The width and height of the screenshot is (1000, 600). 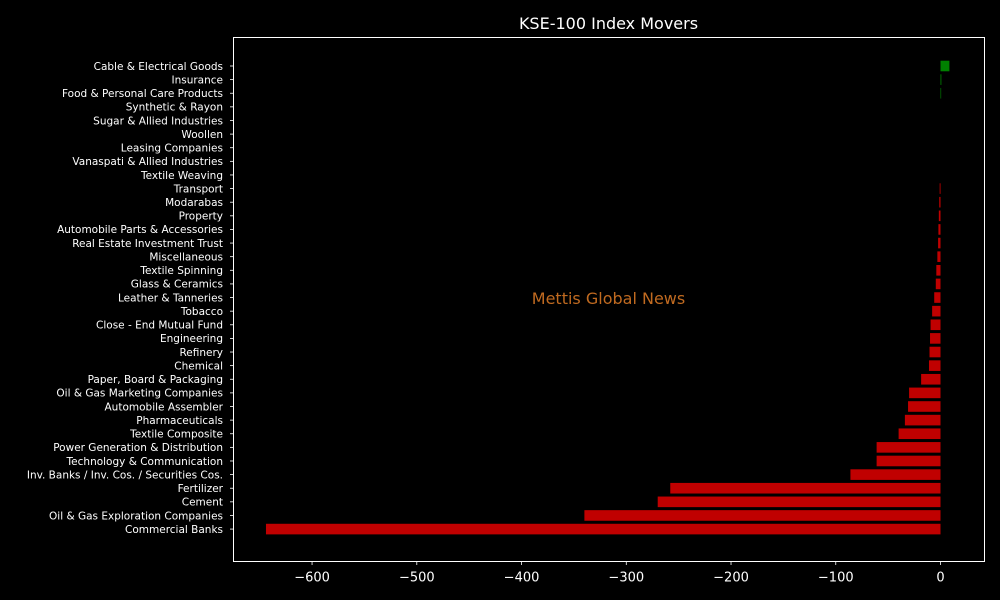 I want to click on category-label: Transport, so click(x=198, y=189).